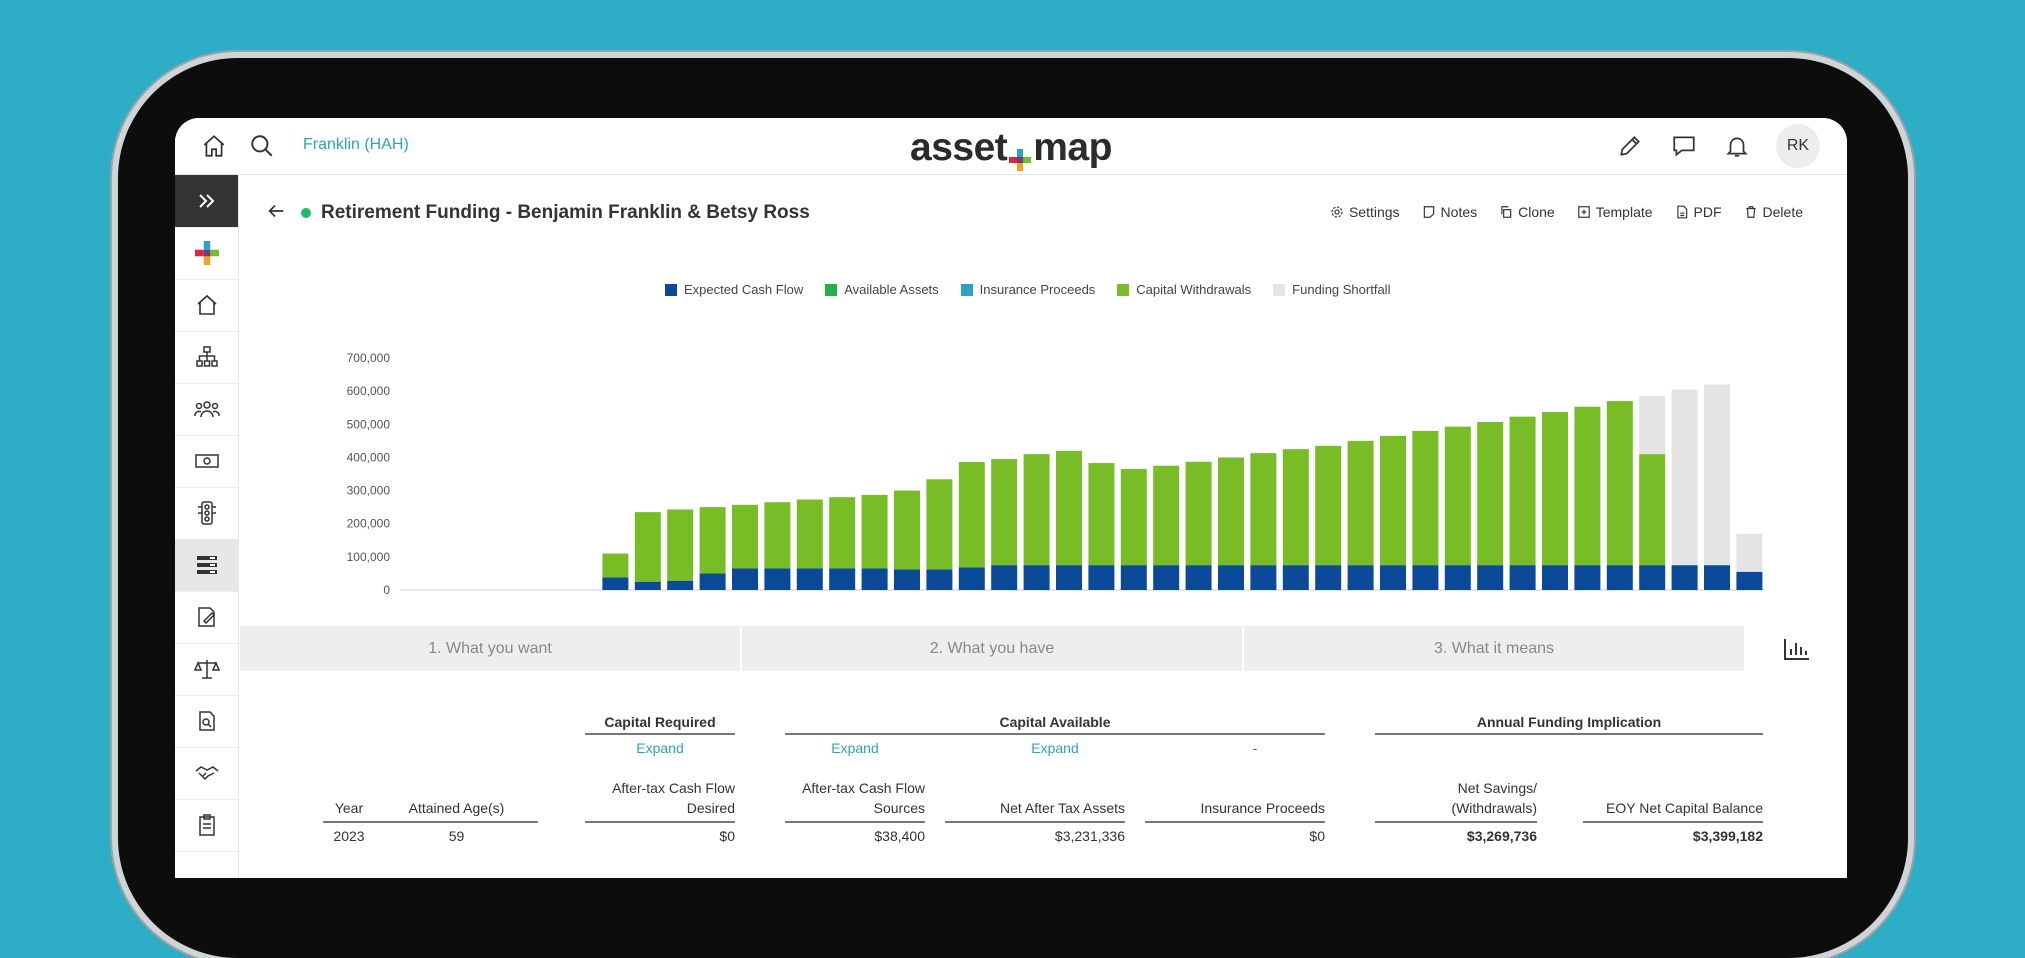 The width and height of the screenshot is (2025, 958). Describe the element at coordinates (206, 305) in the screenshot. I see `sidebar-home-icon` at that location.